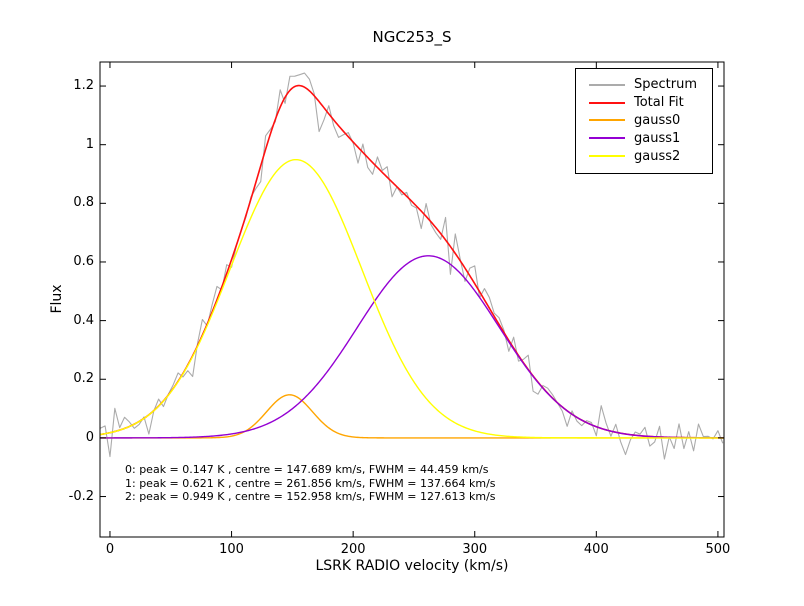  Describe the element at coordinates (659, 103) in the screenshot. I see `legend-label: Total Fit` at that location.